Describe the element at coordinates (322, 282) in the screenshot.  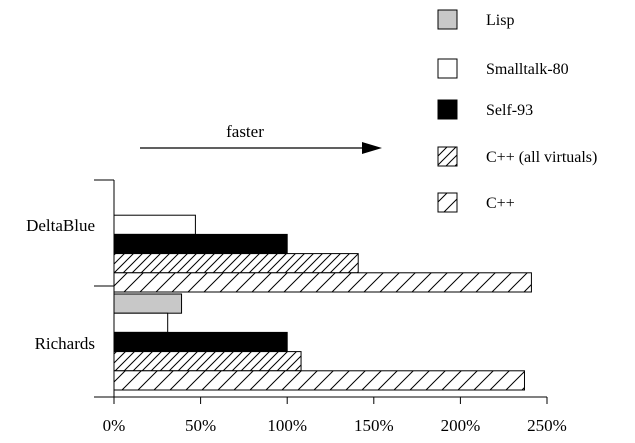
I see `bar-deltablue-cpp` at that location.